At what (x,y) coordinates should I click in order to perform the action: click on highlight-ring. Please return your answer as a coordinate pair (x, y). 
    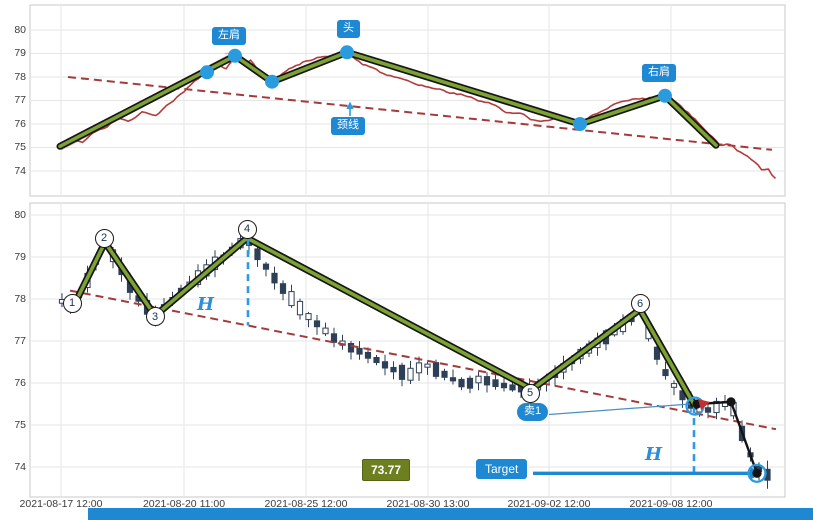
    Looking at the image, I should click on (757, 473).